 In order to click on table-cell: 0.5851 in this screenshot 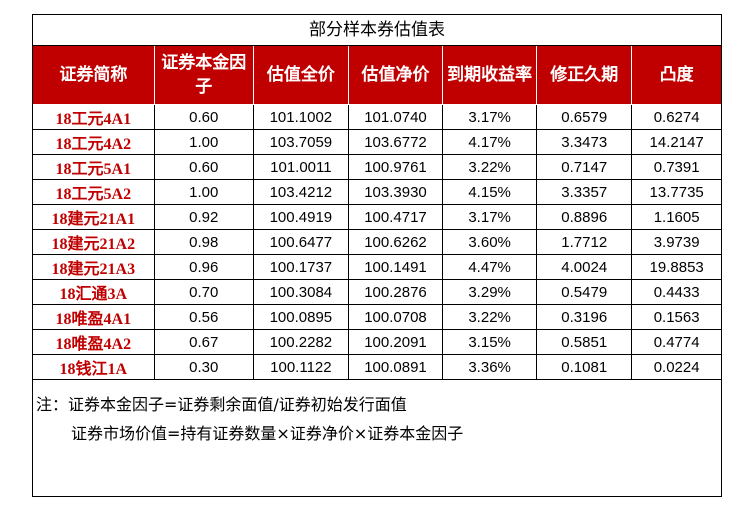, I will do `click(584, 342)`.